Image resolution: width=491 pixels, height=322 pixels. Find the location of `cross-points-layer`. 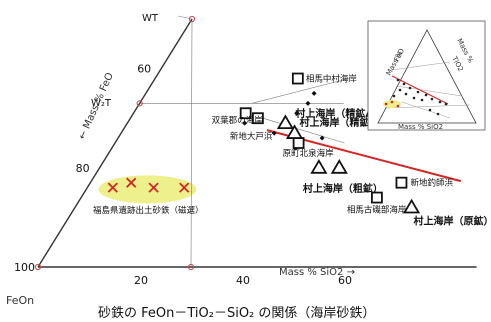

cross-points-layer is located at coordinates (148, 185).